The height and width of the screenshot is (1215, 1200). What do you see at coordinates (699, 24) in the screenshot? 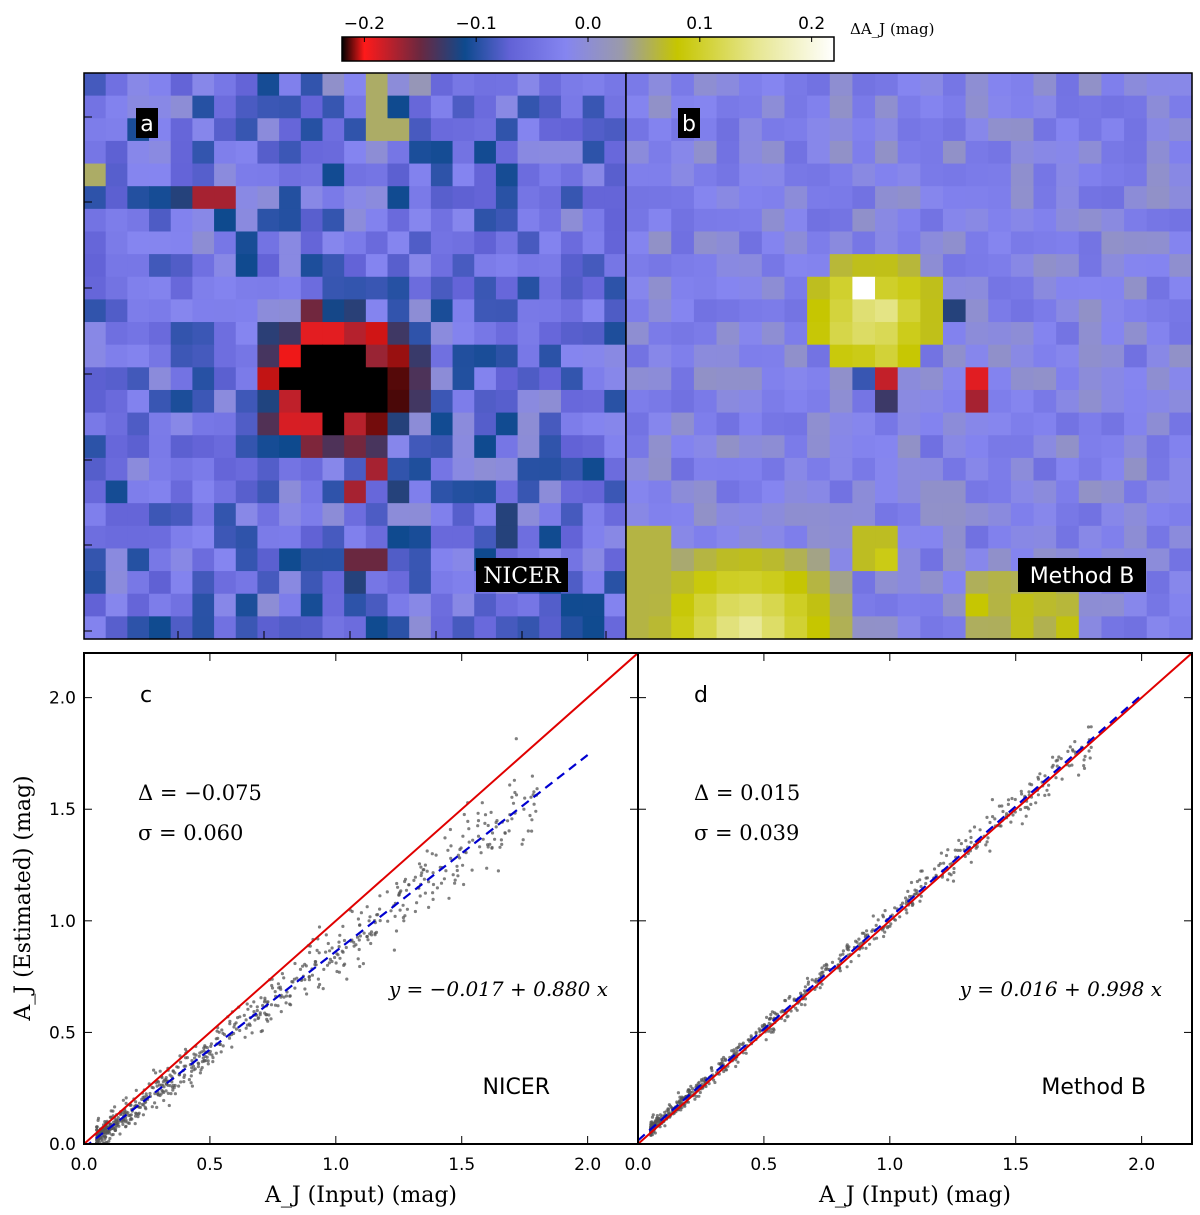
I see `colorbar-tick-label: 0.1` at bounding box center [699, 24].